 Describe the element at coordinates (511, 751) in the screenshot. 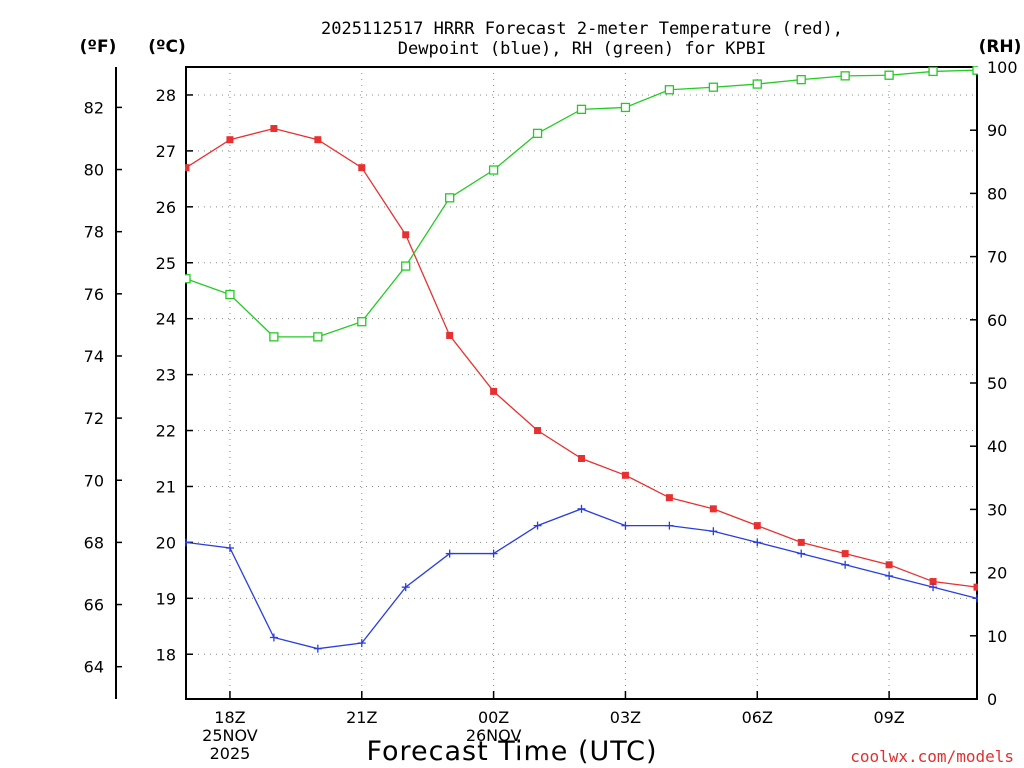

I see `x-axis-title: Forecast Time (UTC)` at that location.